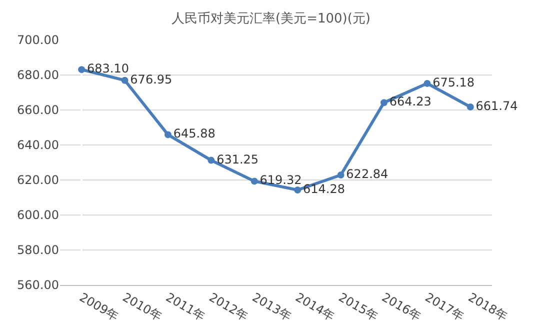  I want to click on y-tick-label: 600.00, so click(38, 215).